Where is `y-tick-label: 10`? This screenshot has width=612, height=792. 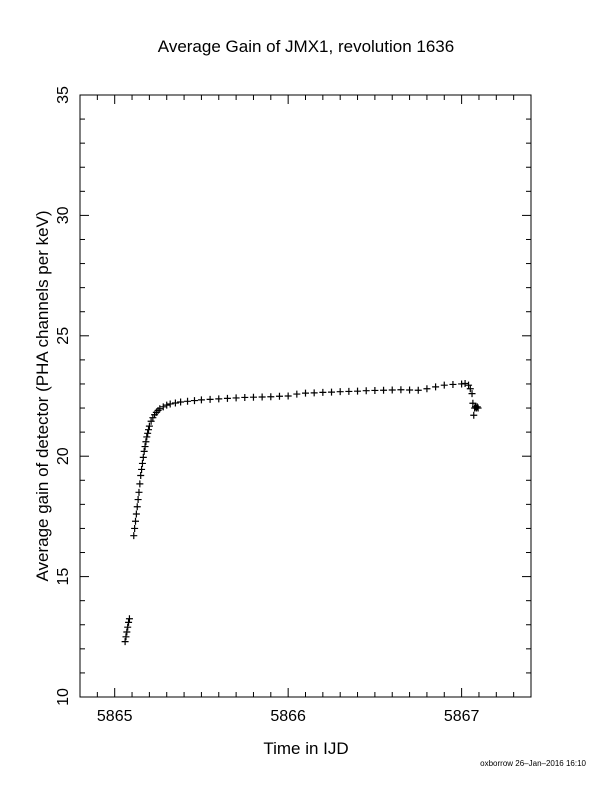
y-tick-label: 10 is located at coordinates (63, 697).